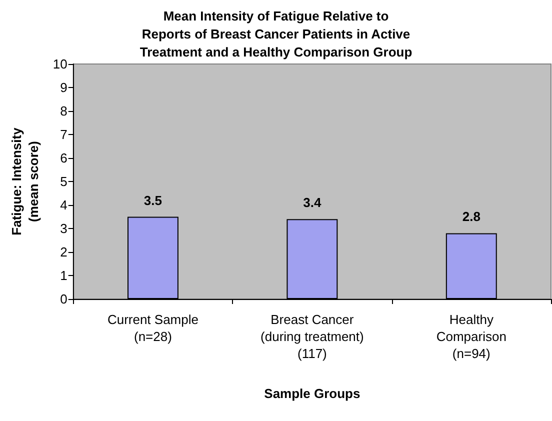 Image resolution: width=552 pixels, height=421 pixels. What do you see at coordinates (471, 336) in the screenshot?
I see `x-tick-label: Healthy Comparison (n=94)` at bounding box center [471, 336].